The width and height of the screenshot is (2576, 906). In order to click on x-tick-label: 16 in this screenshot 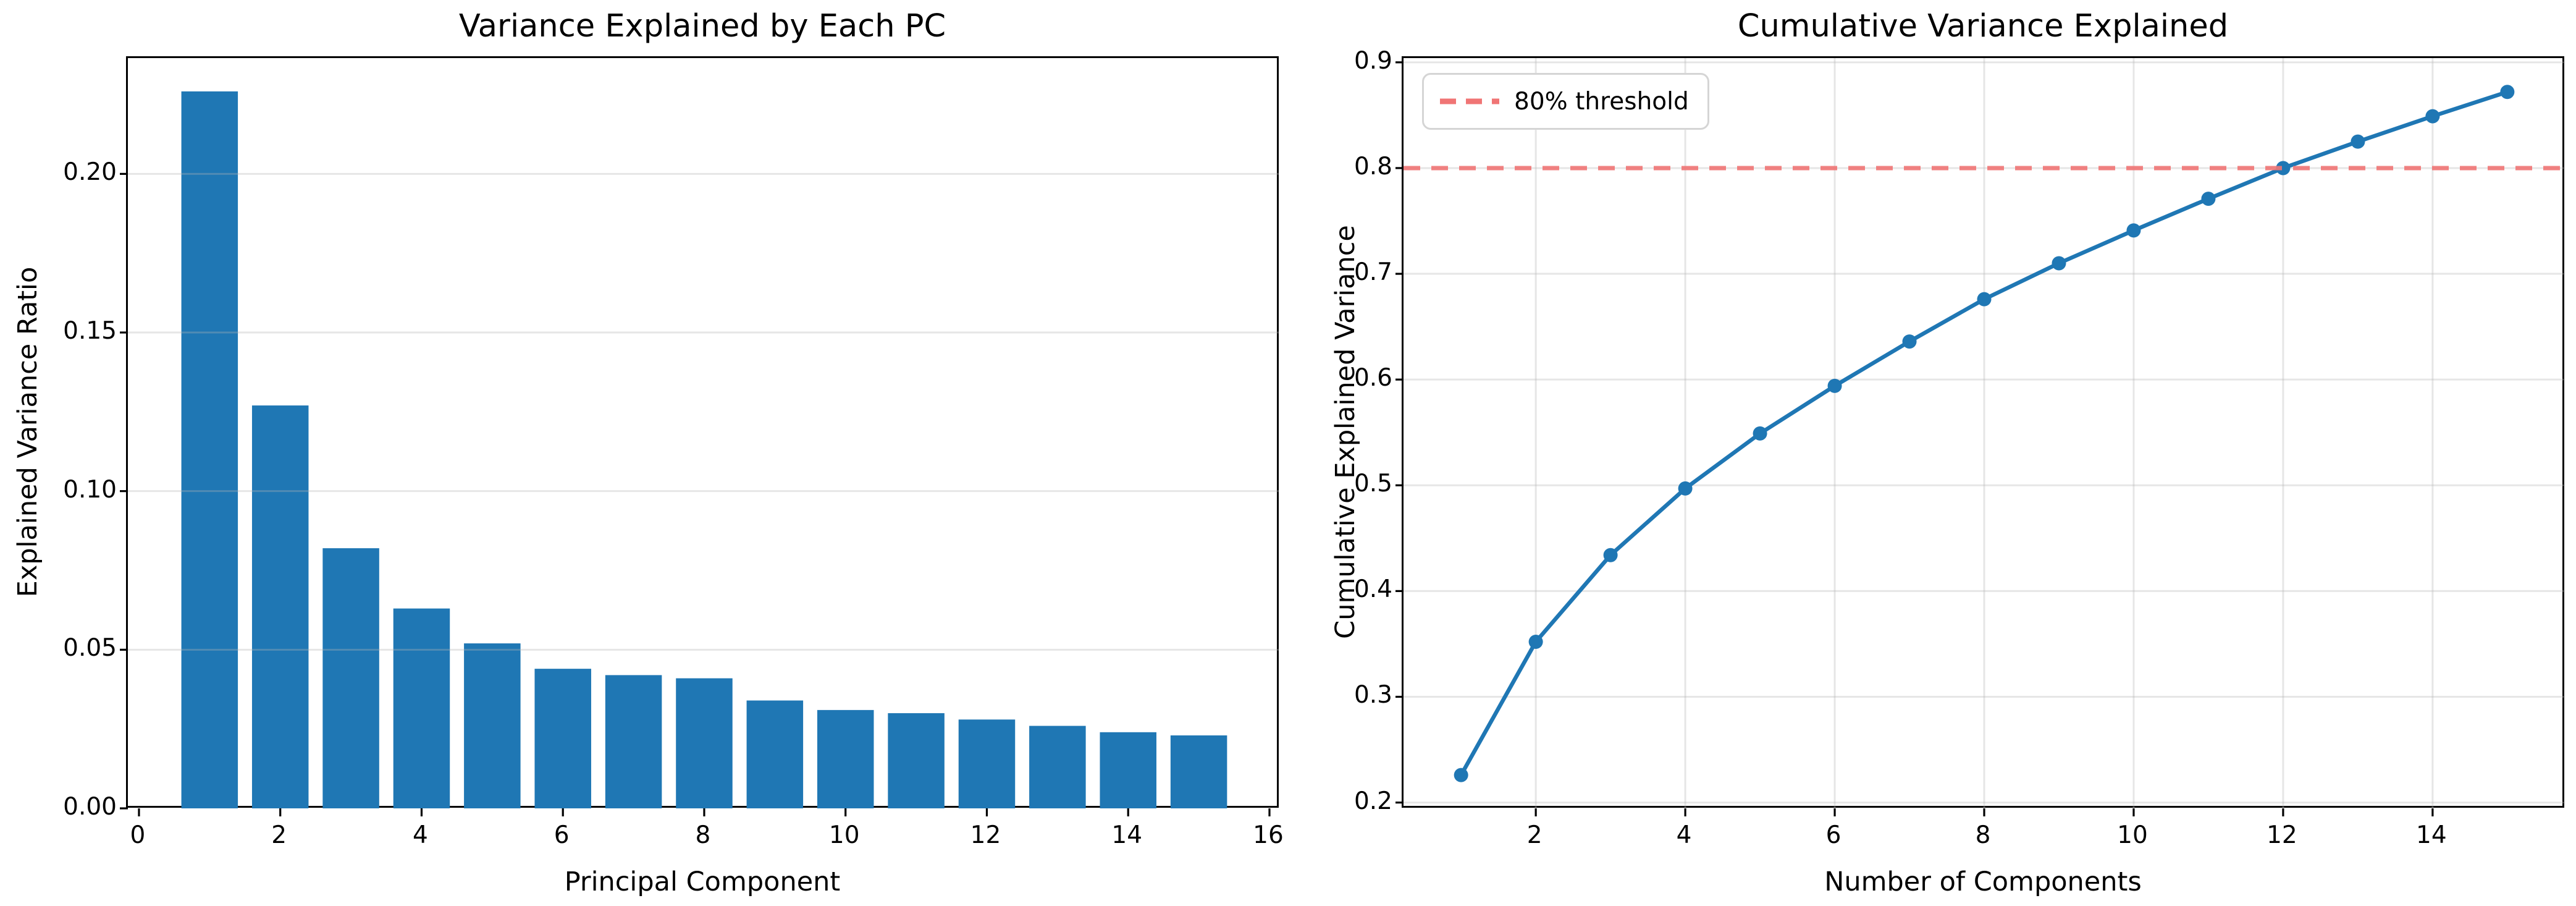, I will do `click(1268, 835)`.